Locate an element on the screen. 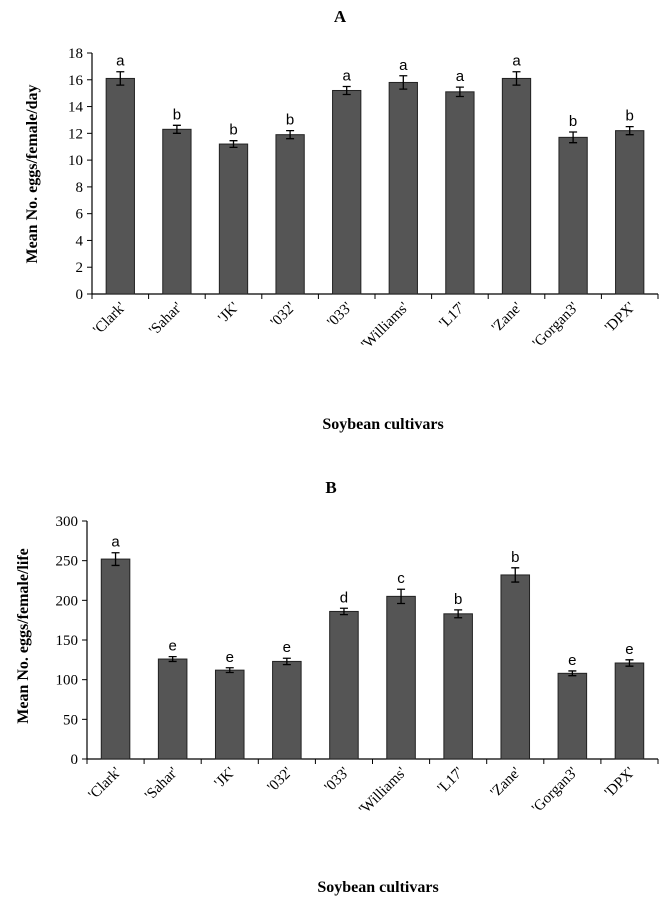  chart-1-category-label: 'Williams' is located at coordinates (383, 791).